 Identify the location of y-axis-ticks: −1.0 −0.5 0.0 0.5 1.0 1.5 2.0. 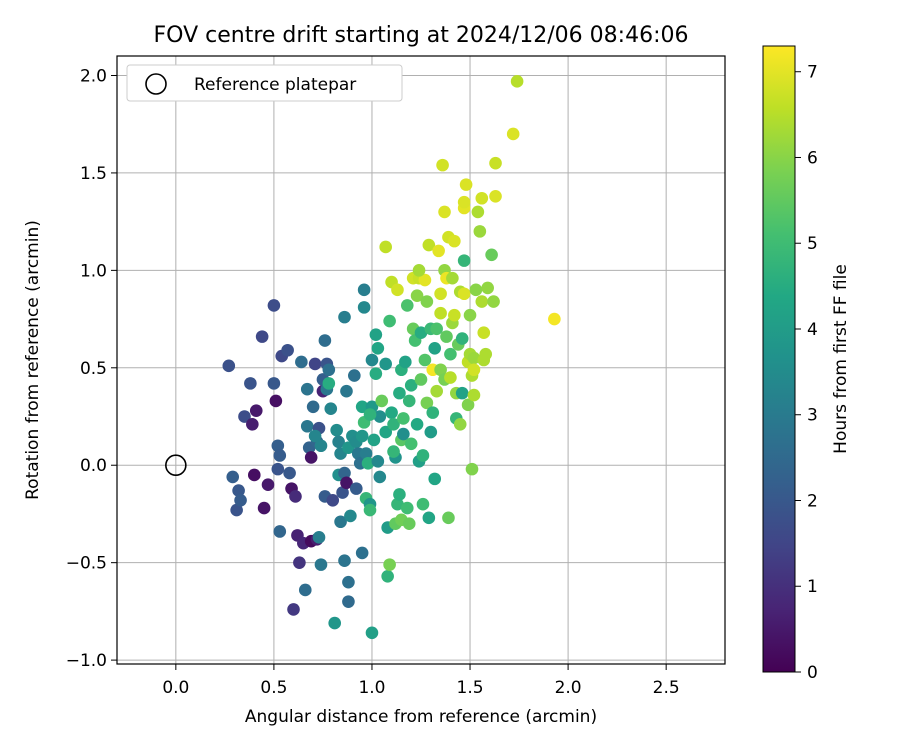
(91, 368).